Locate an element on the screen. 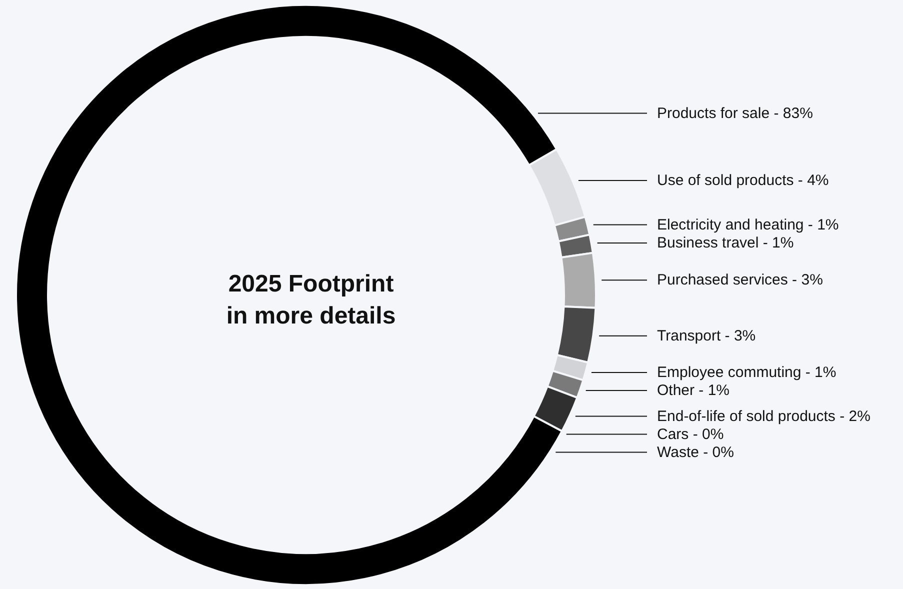 This screenshot has height=589, width=903. slice-label: End-of-life of sold products - 2% is located at coordinates (763, 416).